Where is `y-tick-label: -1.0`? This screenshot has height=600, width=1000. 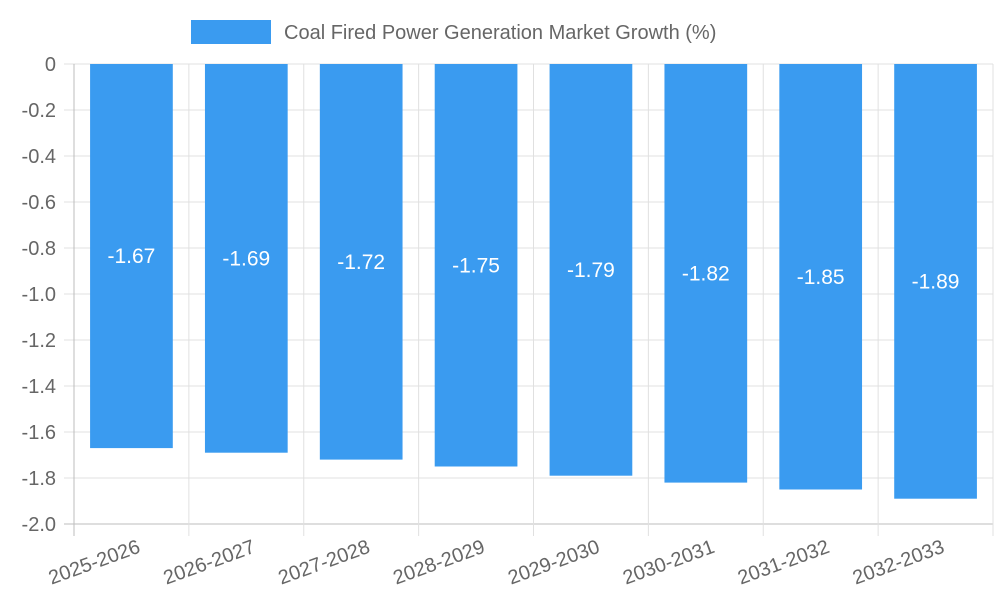 y-tick-label: -1.0 is located at coordinates (39, 295).